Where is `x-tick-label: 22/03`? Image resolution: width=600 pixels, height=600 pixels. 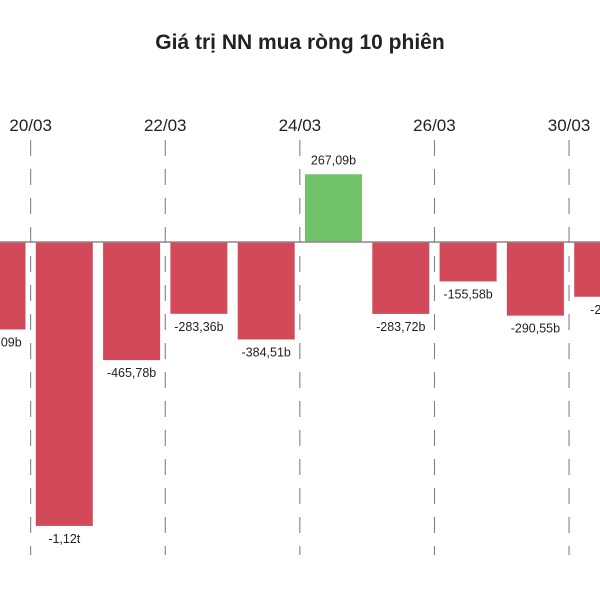
x-tick-label: 22/03 is located at coordinates (165, 125).